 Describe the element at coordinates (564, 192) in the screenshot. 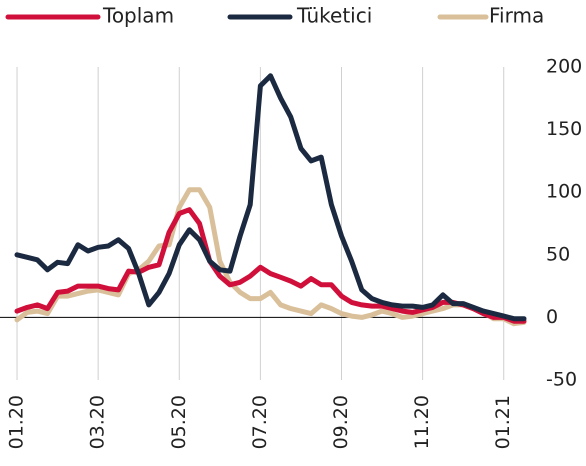

I see `y-tick-label: 100` at that location.